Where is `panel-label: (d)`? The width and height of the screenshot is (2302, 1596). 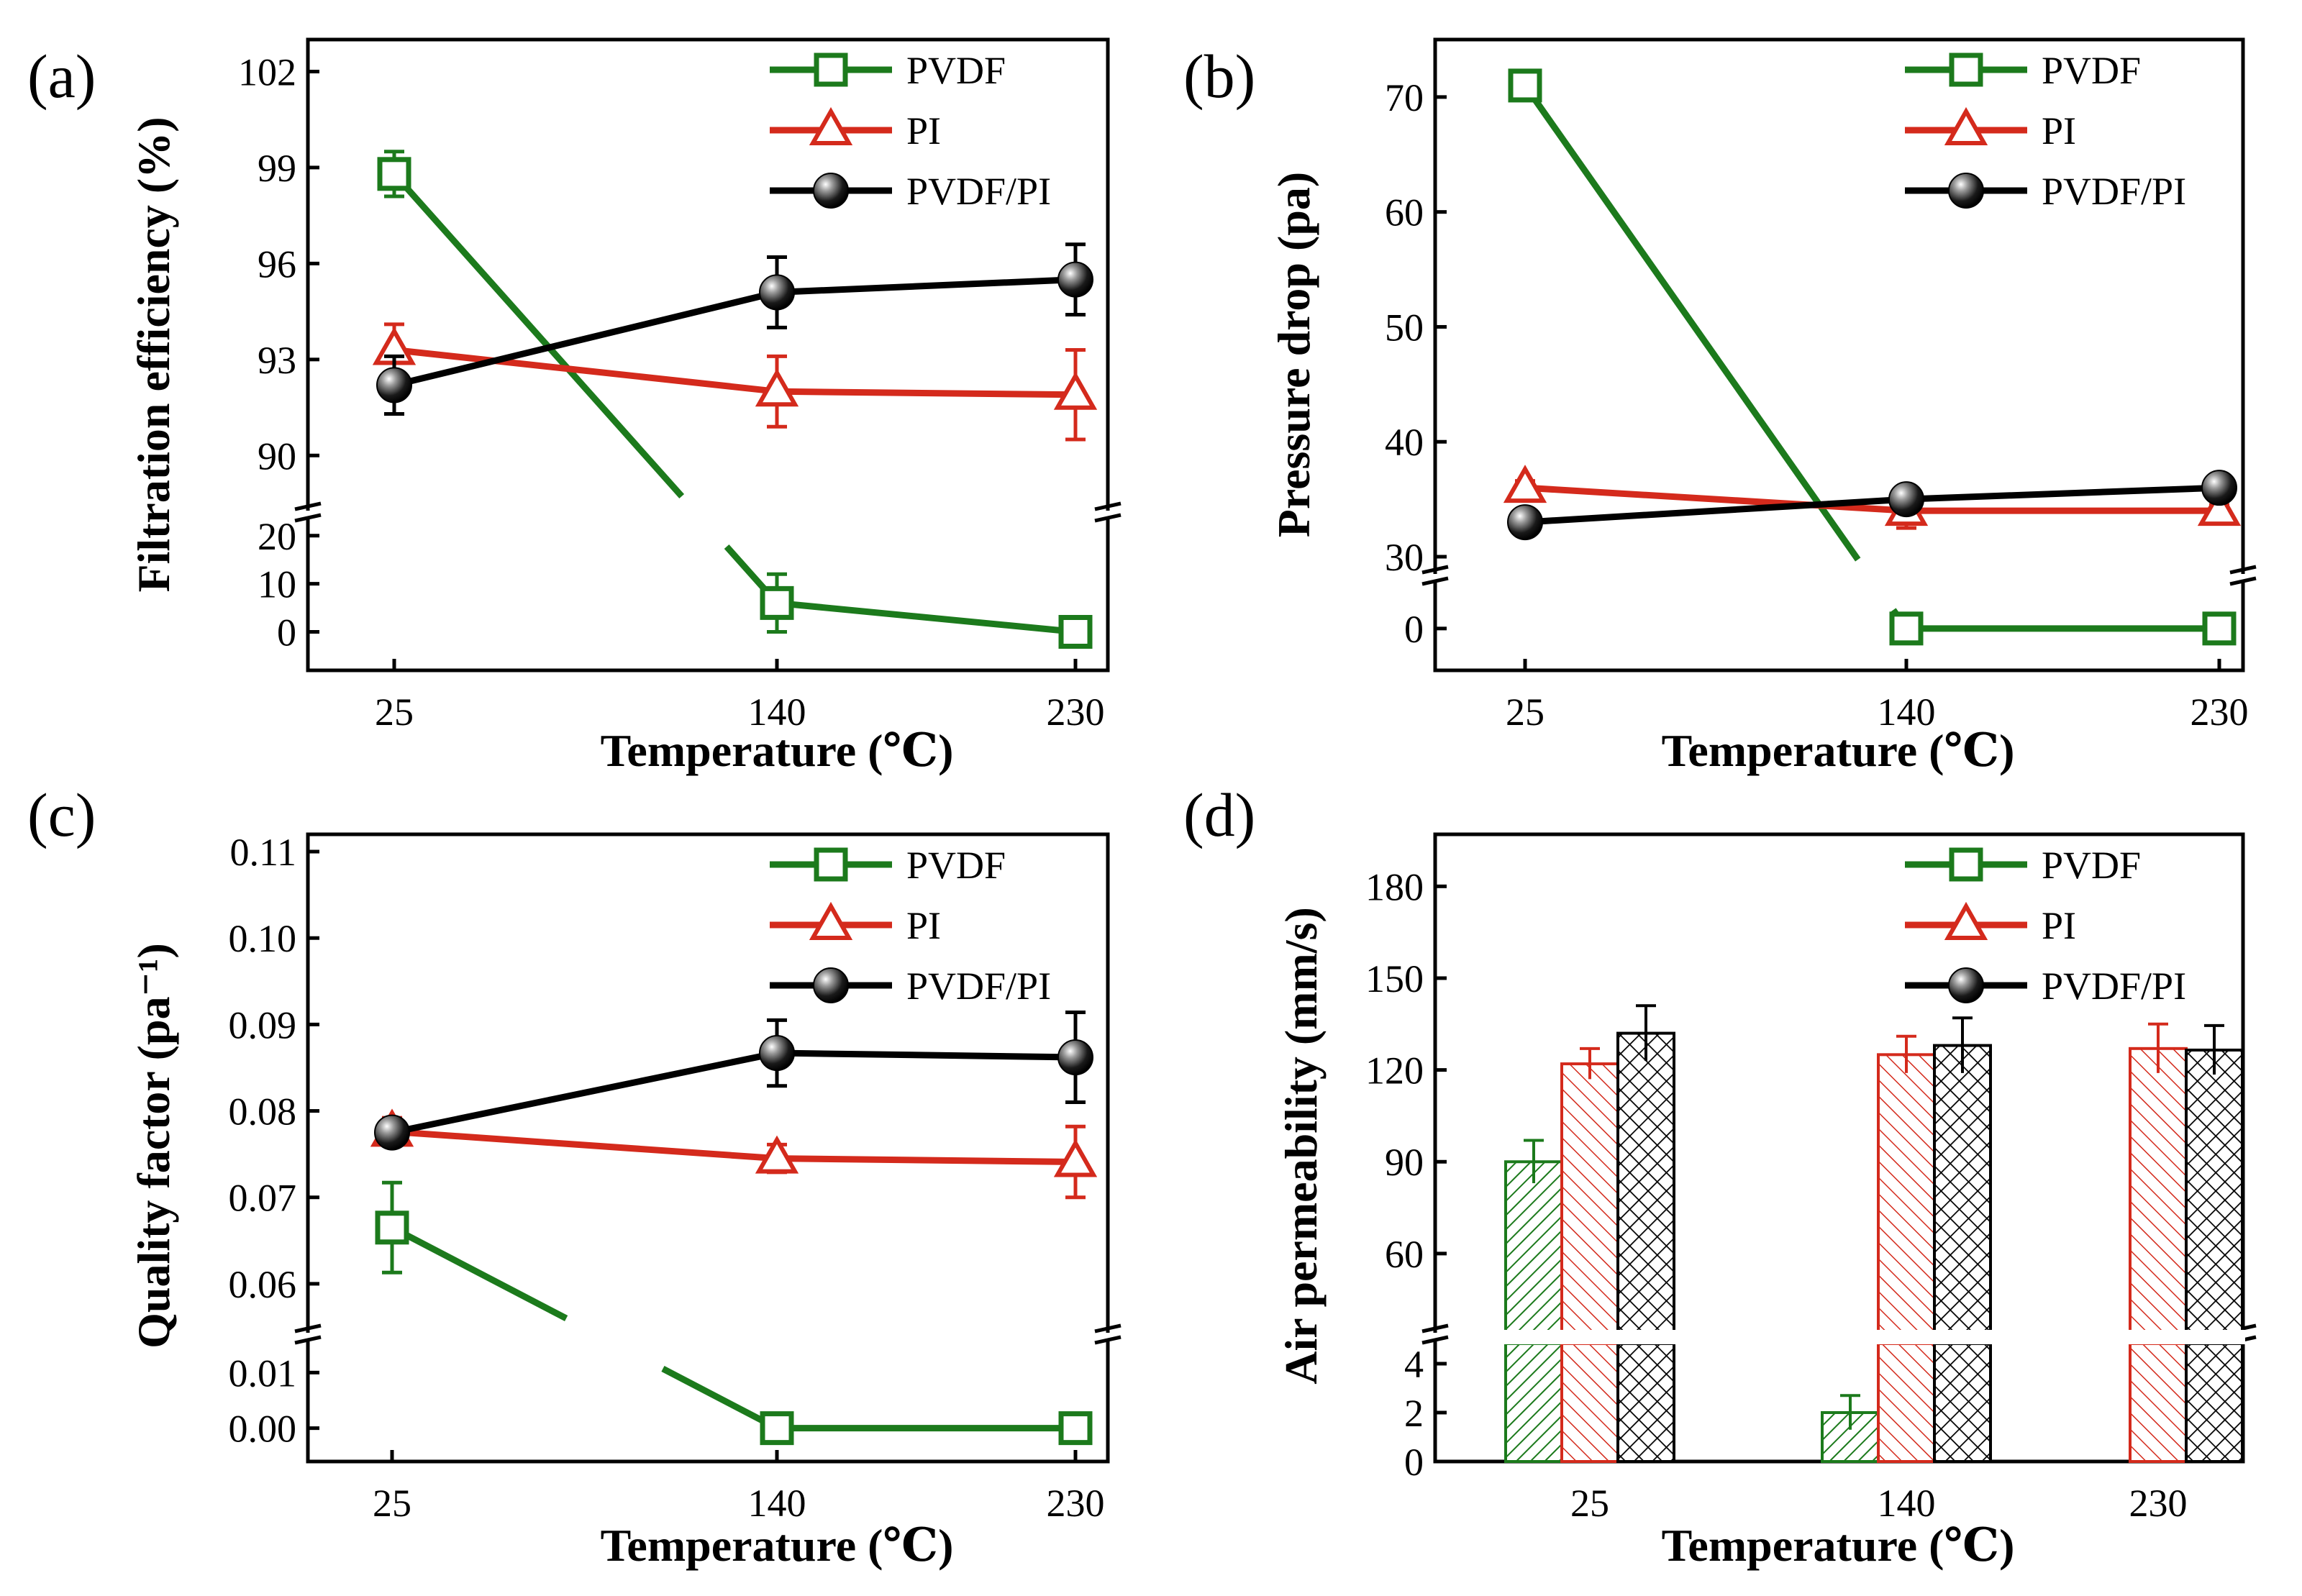 panel-label: (d) is located at coordinates (1219, 814).